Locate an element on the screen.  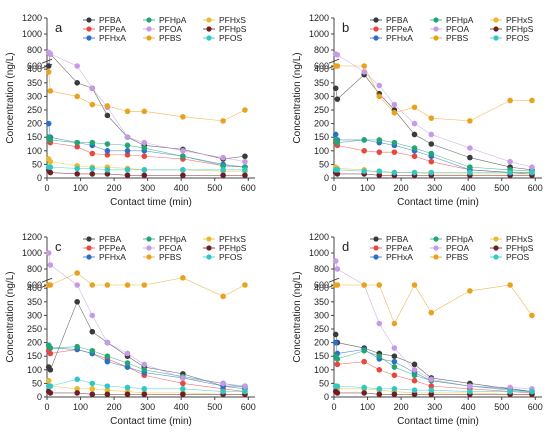
legend-swatch-PFHxS is located at coordinates (209, 239).